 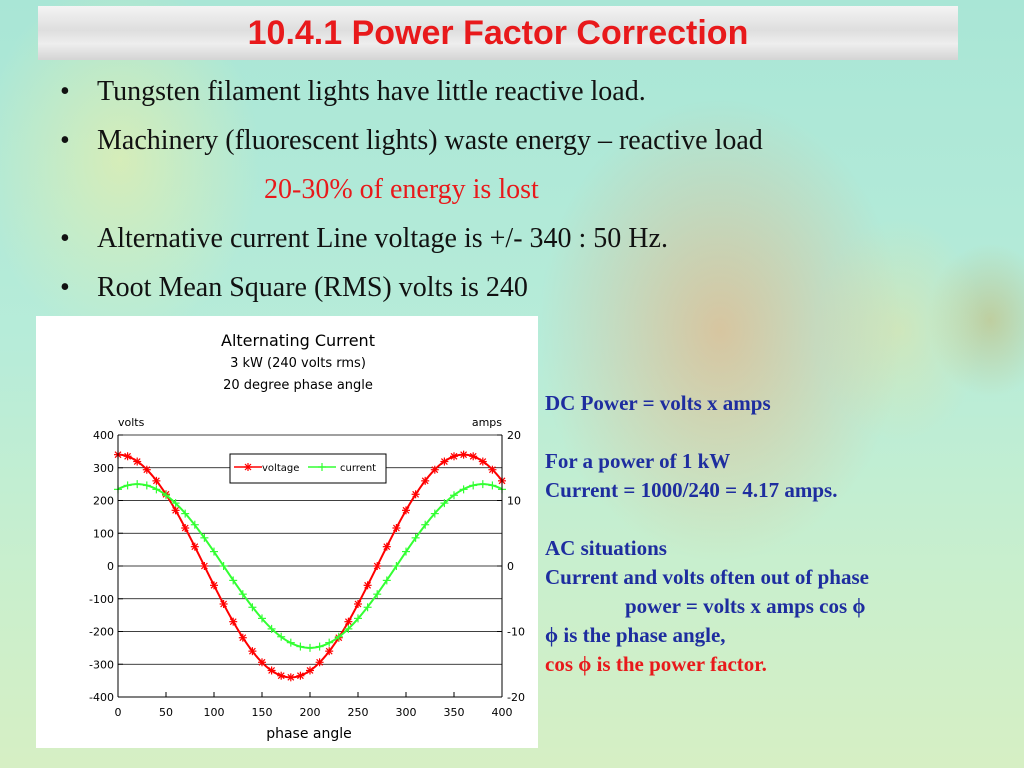 I want to click on energy-lost-line: 20-30% of energy is lost, so click(x=500, y=194).